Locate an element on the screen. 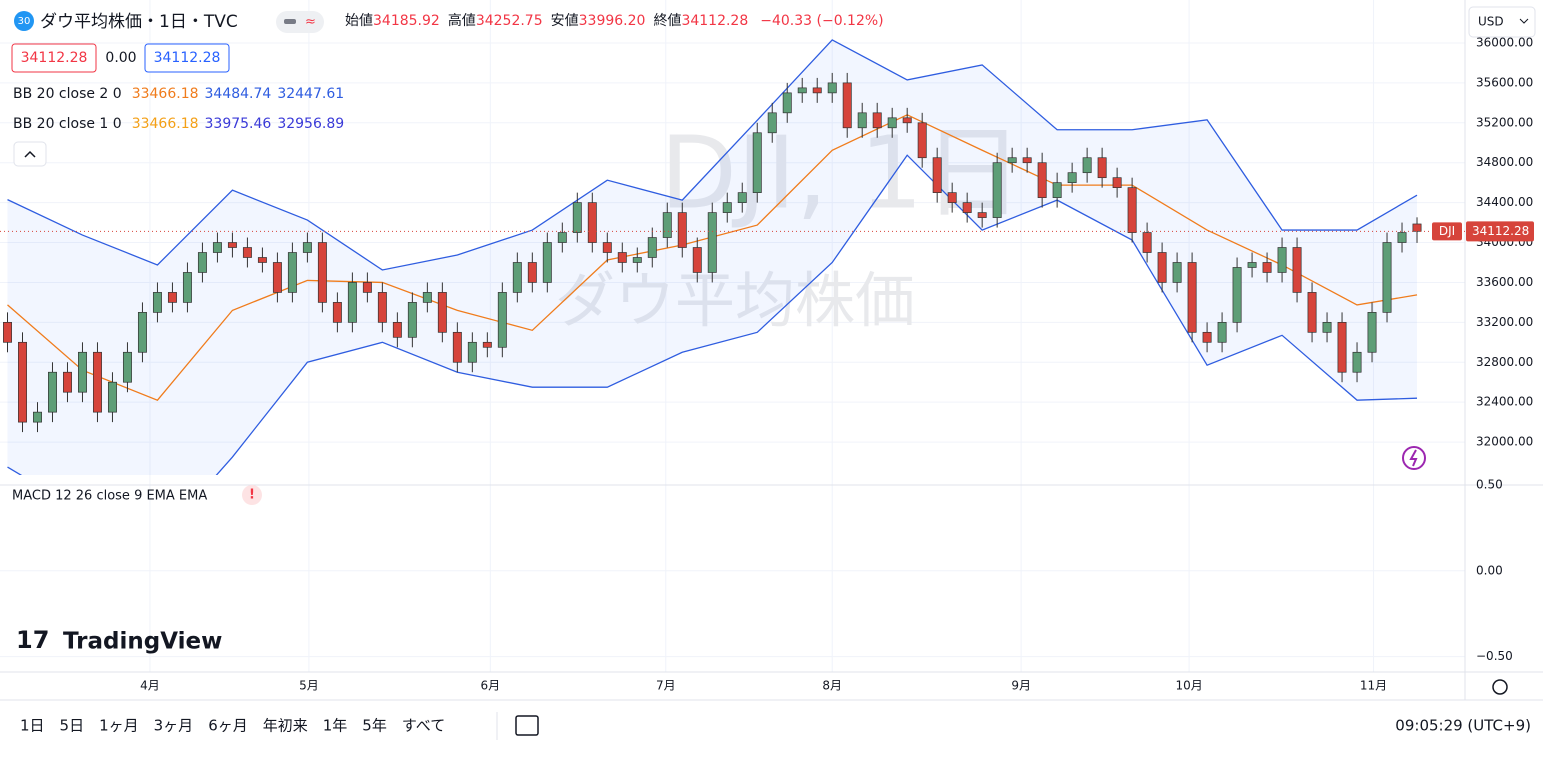  x-tick-label: 8月 is located at coordinates (832, 686).